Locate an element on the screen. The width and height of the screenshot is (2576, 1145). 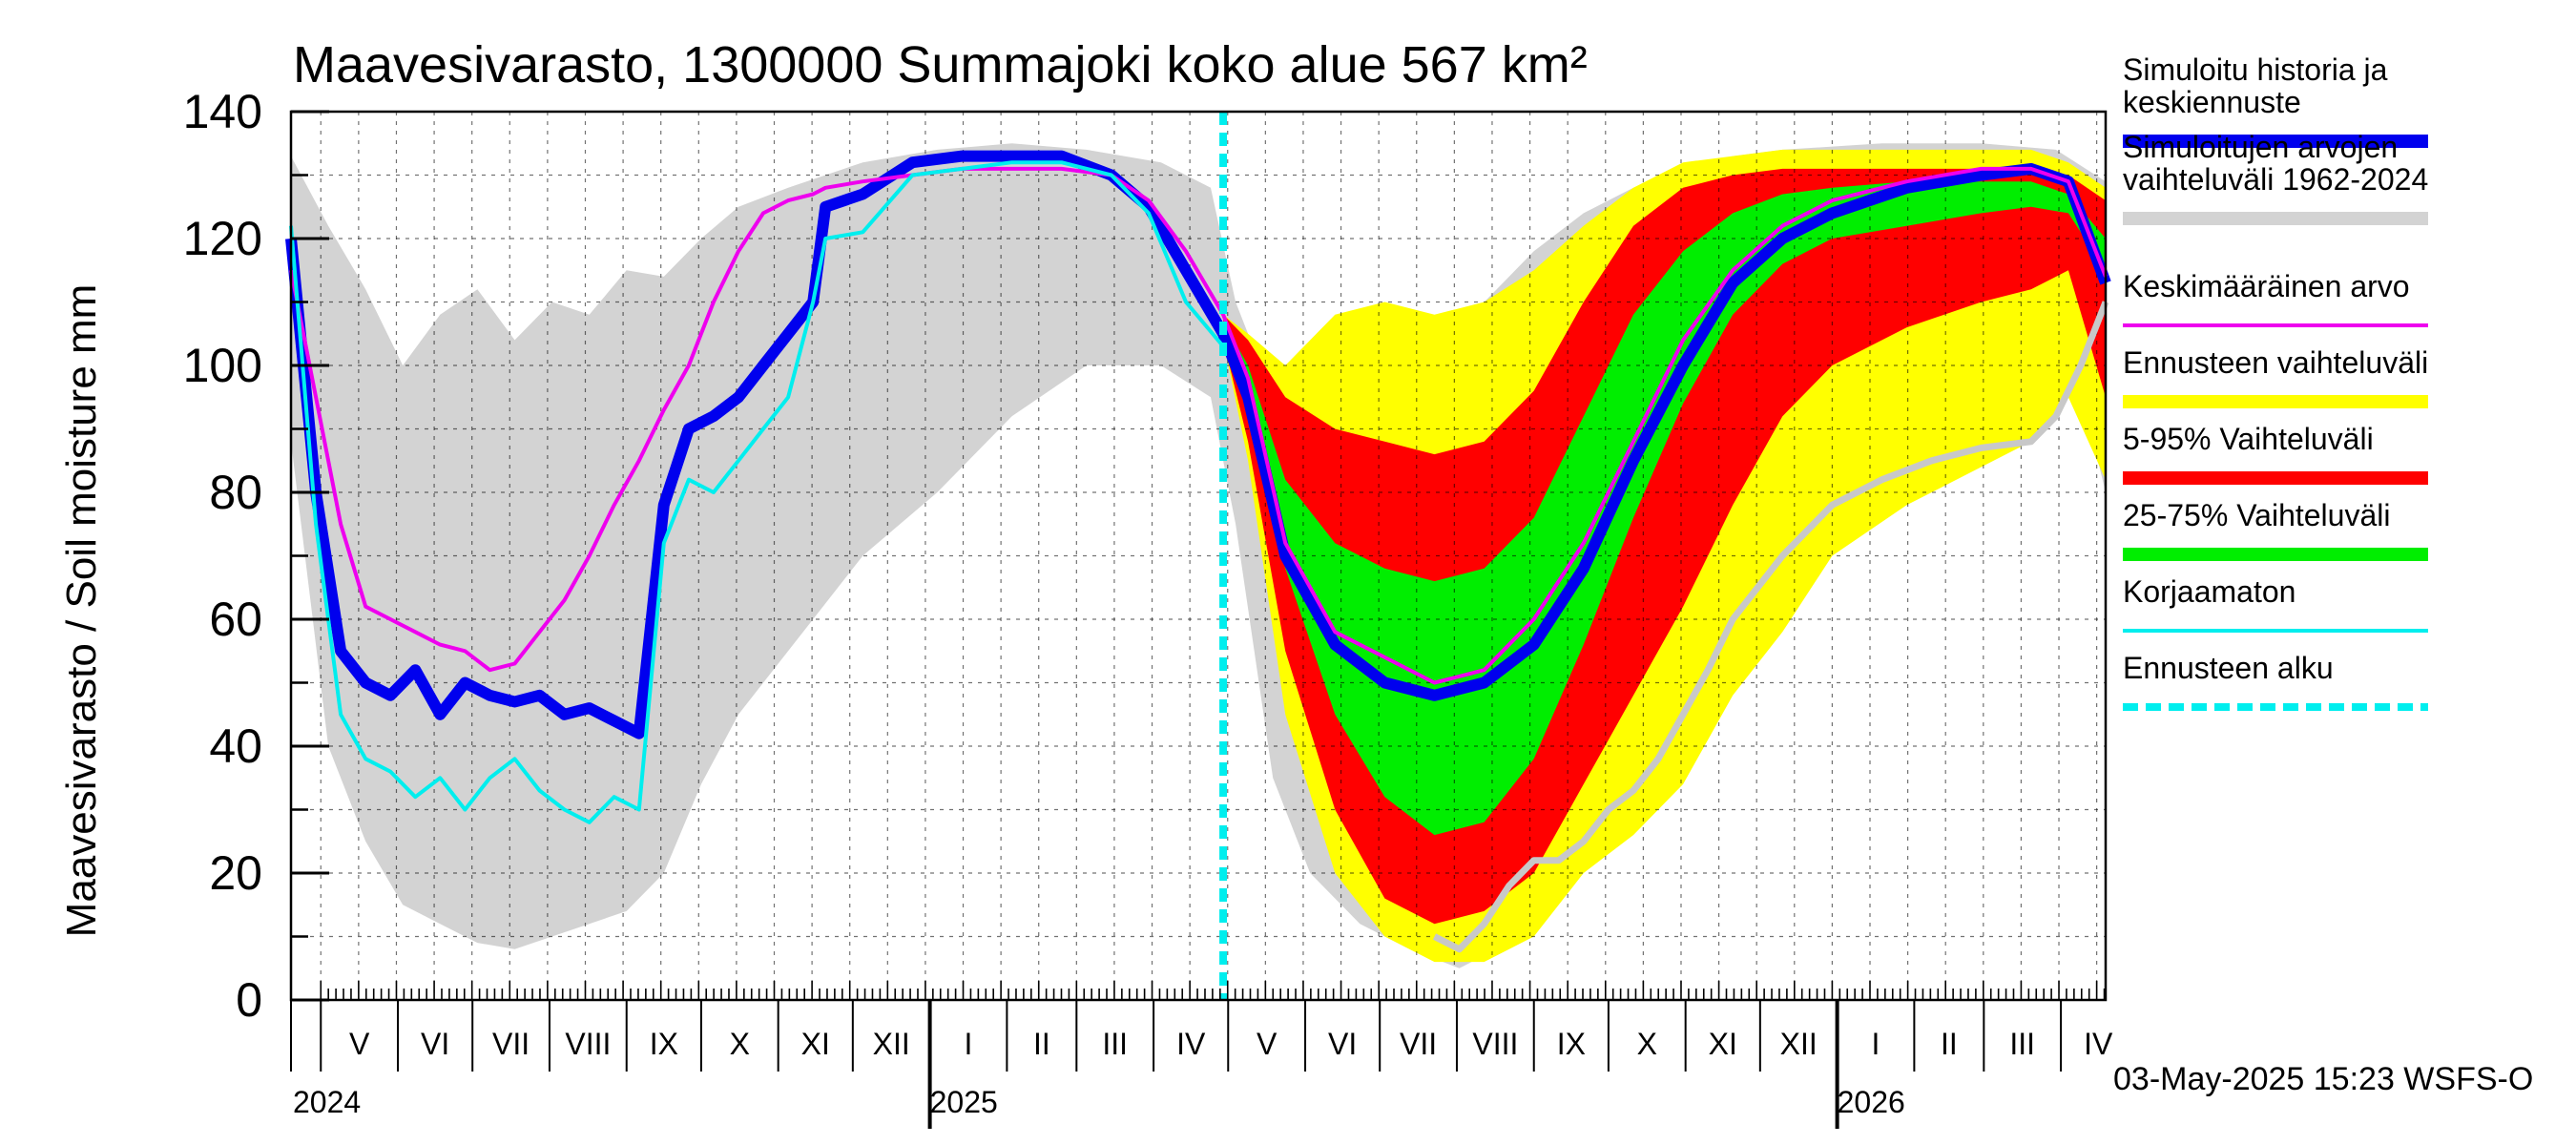
y-tick-label: 80 is located at coordinates (235, 493).